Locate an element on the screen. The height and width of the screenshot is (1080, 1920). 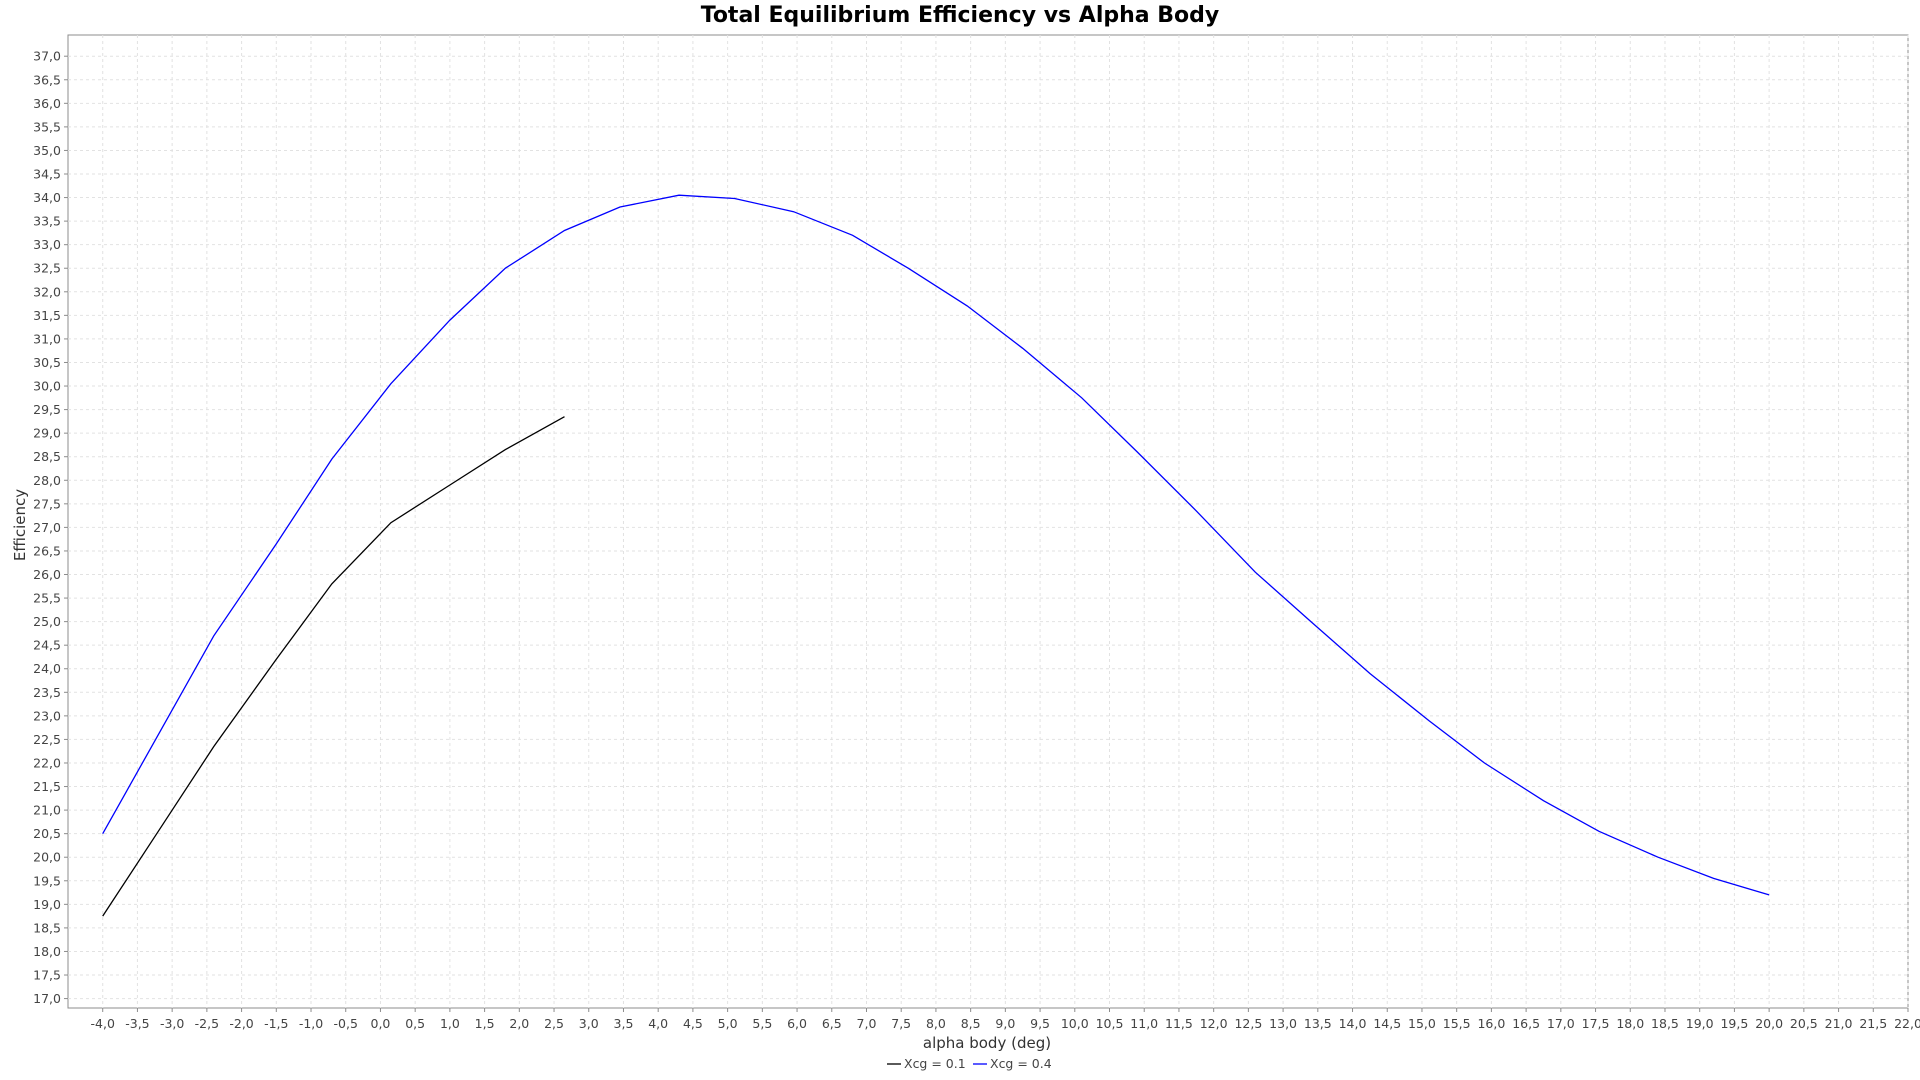
x-axis-label: alpha body (deg) is located at coordinates (987, 1043).